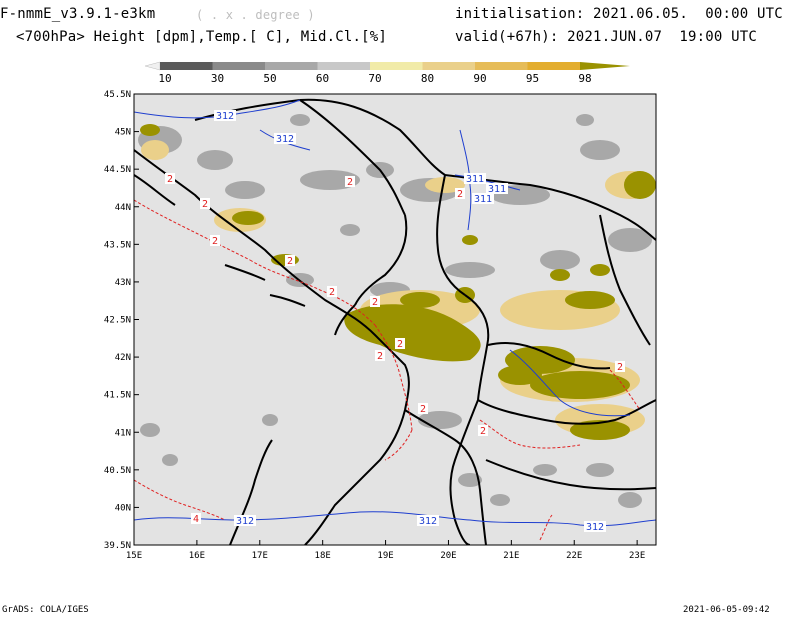 This screenshot has height=618, width=800. I want to click on valid-time: valid(+67h): 2021.JUN.07 19:00 UTC, so click(606, 37).